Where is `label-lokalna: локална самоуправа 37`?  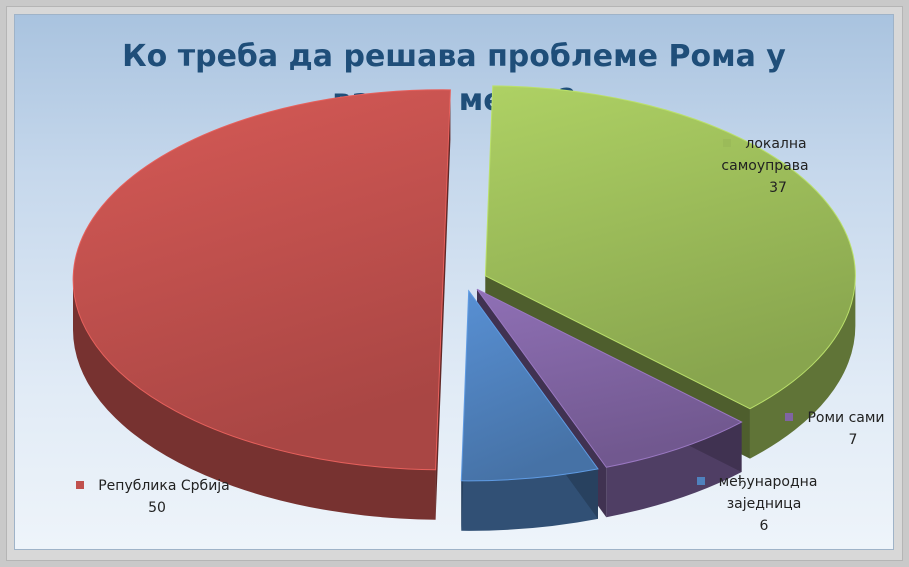 label-lokalna: локална самоуправа 37 is located at coordinates (765, 166).